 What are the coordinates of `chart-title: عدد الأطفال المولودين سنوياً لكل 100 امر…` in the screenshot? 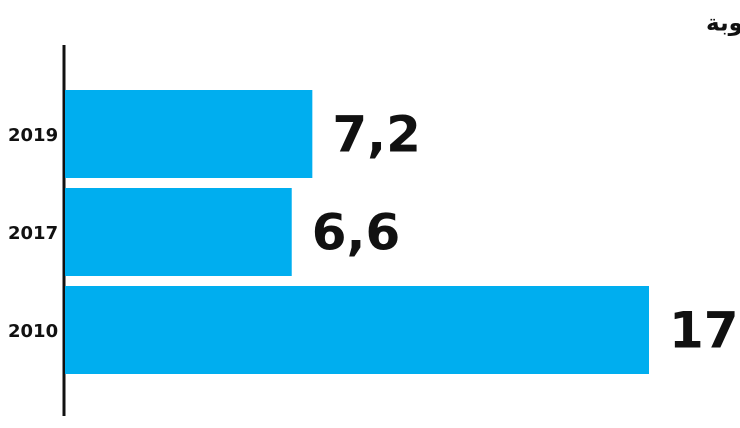 It's located at (723, 21).